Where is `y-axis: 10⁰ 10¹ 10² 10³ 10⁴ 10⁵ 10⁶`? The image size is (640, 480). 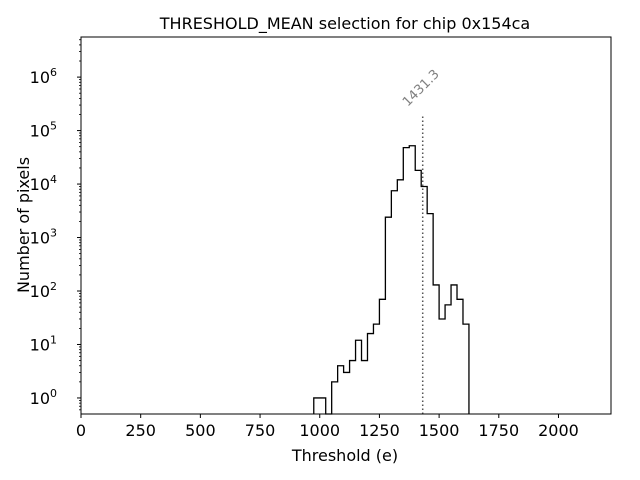 y-axis: 10⁰ 10¹ 10² 10³ 10⁴ 10⁵ 10⁶ is located at coordinates (55, 225).